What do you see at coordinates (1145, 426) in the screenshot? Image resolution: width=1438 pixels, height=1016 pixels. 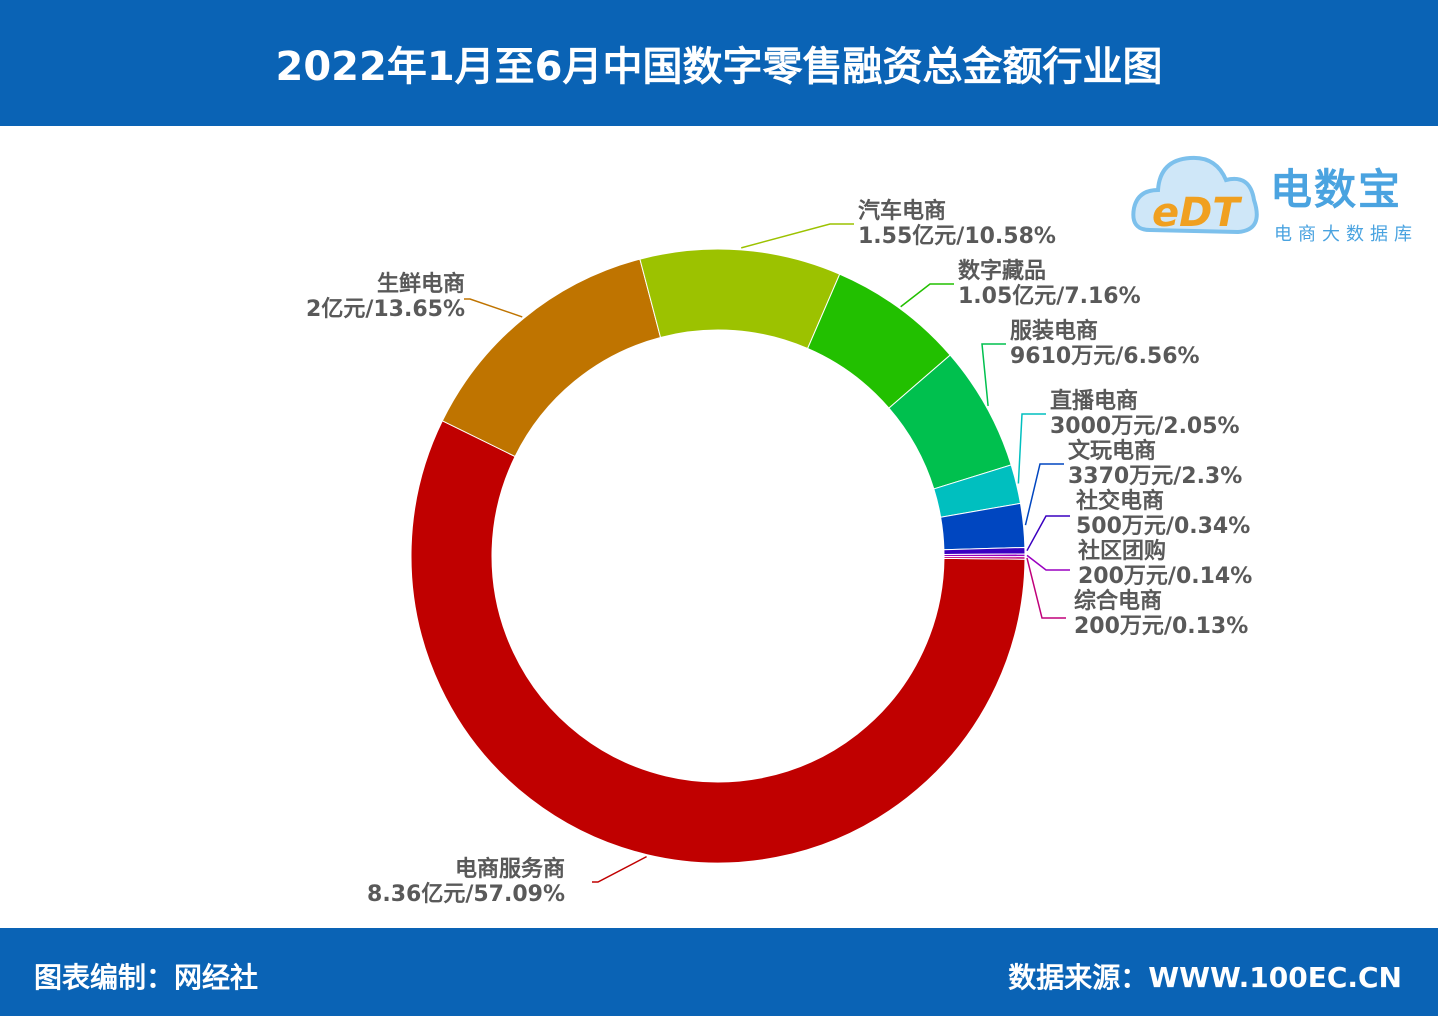 I see `slice-label-value-6: 3000万元/2.05%` at bounding box center [1145, 426].